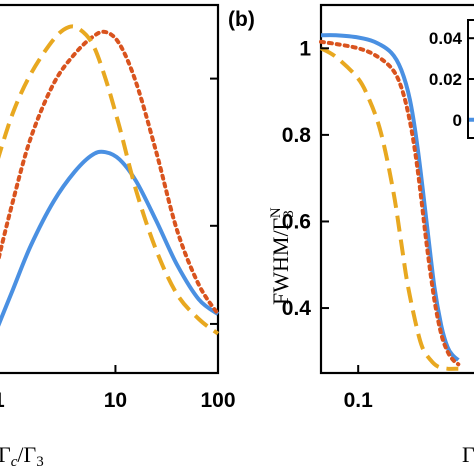 The height and width of the screenshot is (474, 474). I want to click on panel-b-inset: 0.04 0.02 0, so click(451, 79).